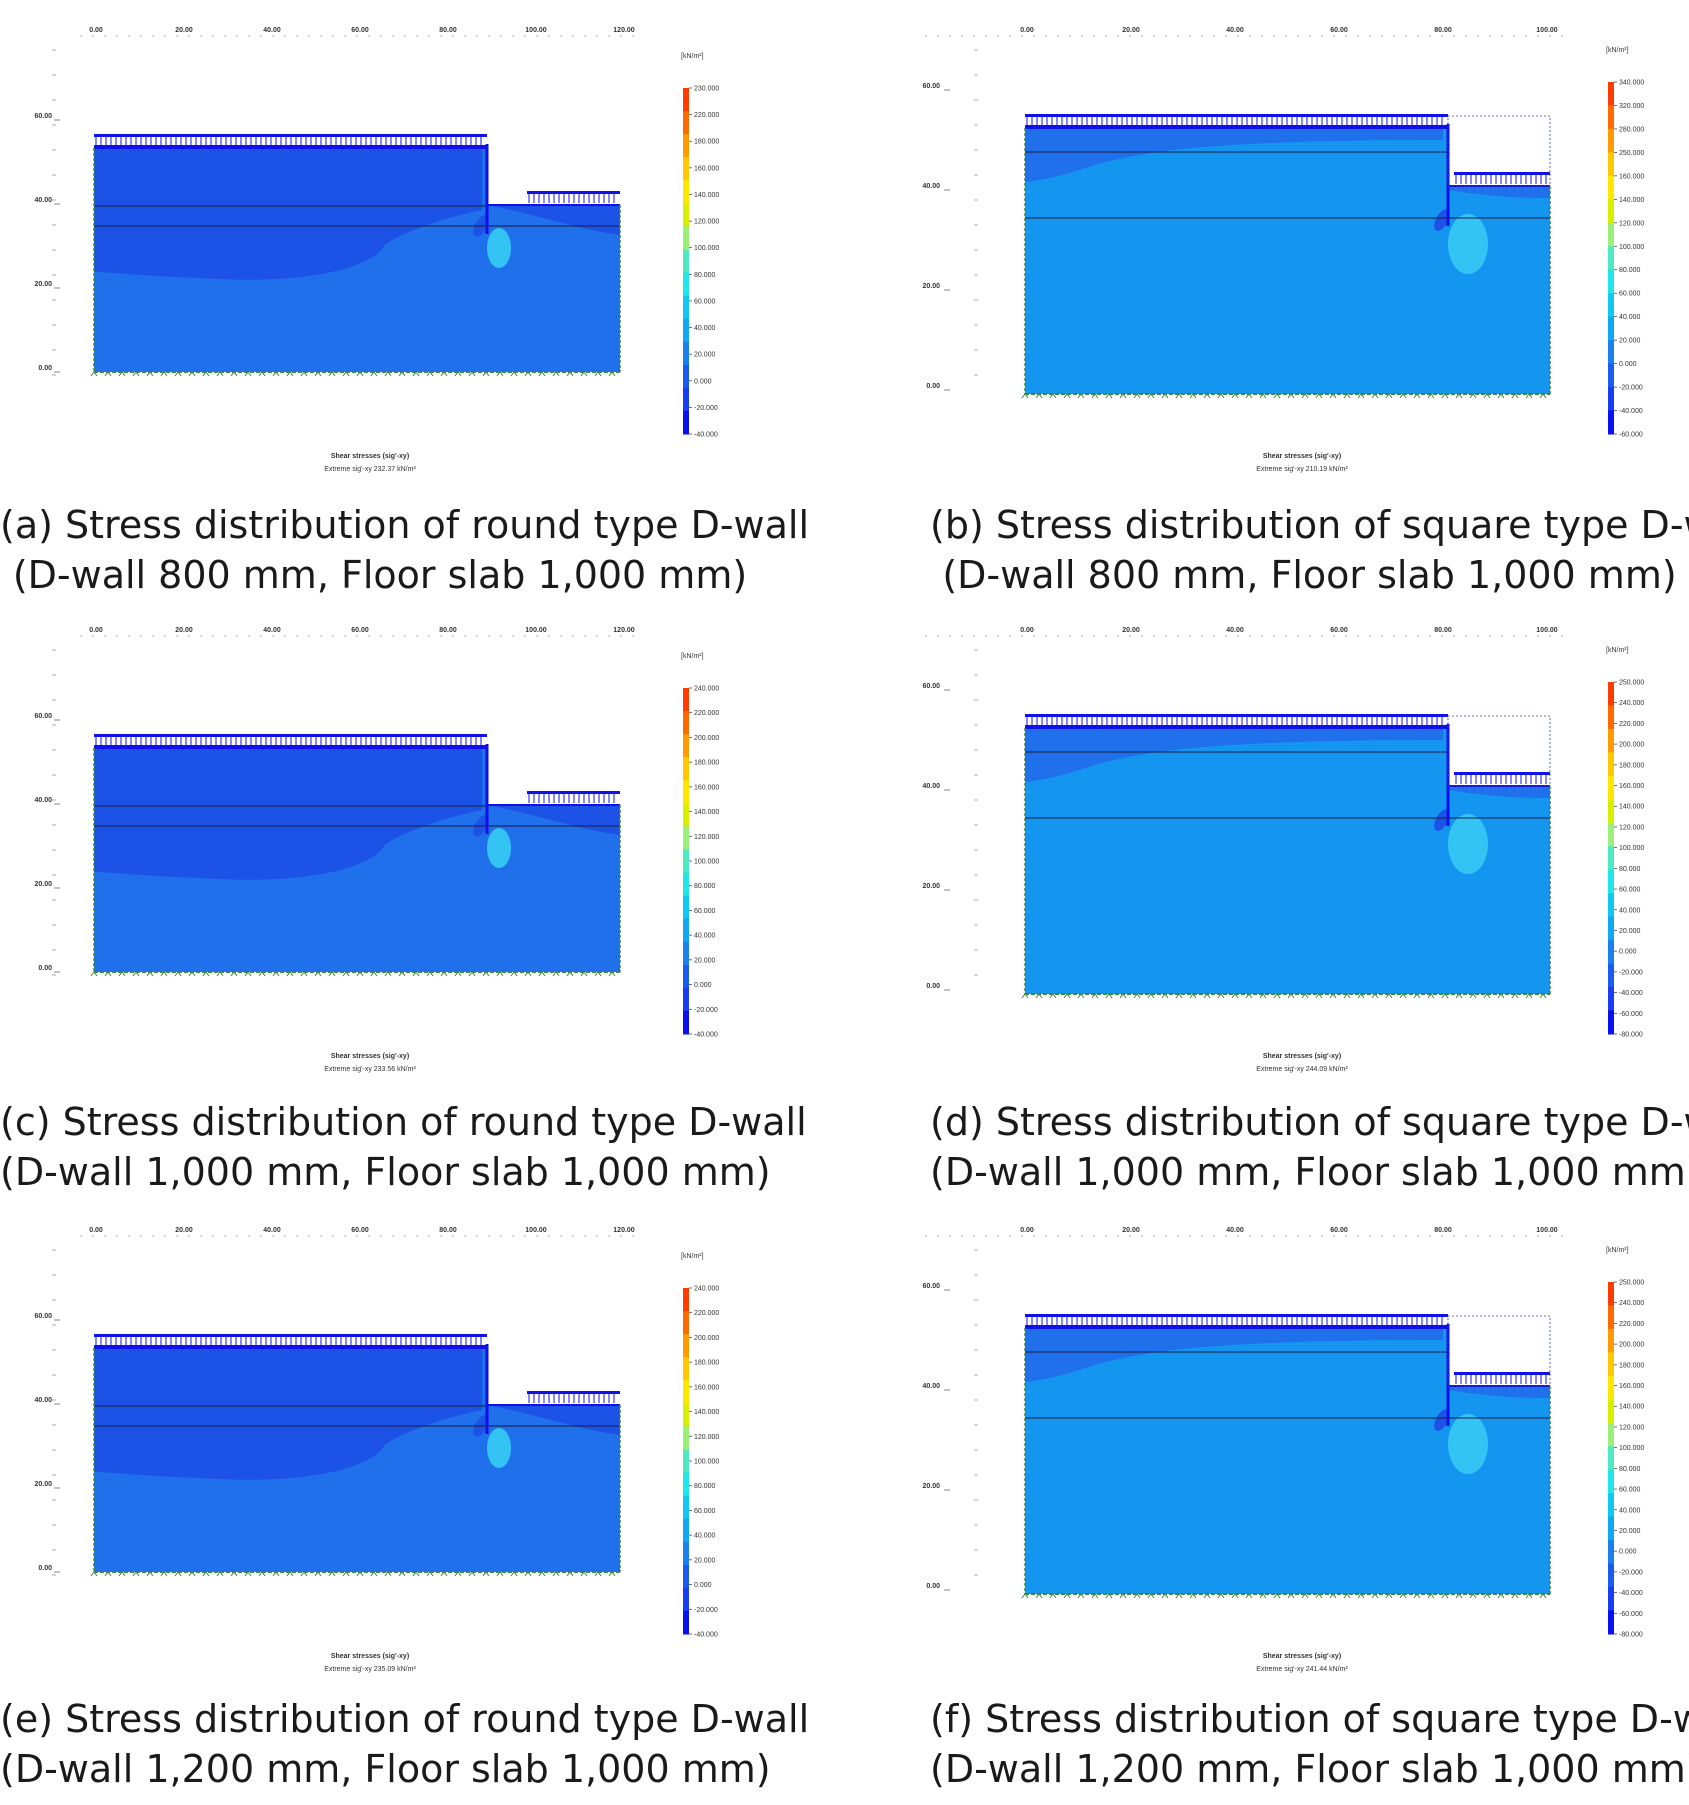 The image size is (1689, 1805). Describe the element at coordinates (1236, 115) in the screenshot. I see `load-bar-b` at that location.